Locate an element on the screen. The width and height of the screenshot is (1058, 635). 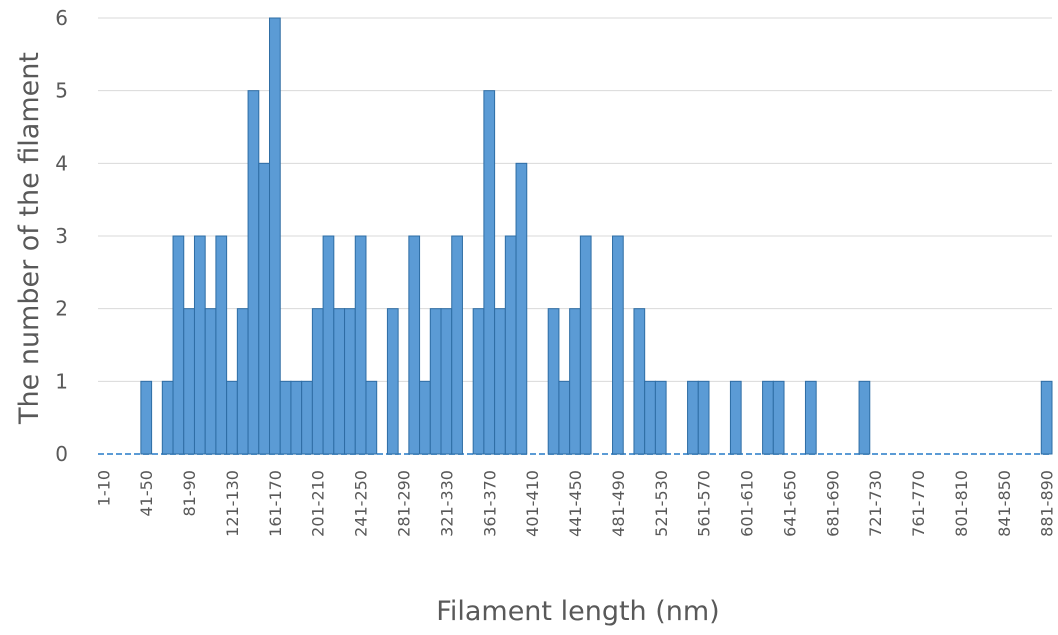
x-tick-label: 41-50 is located at coordinates (146, 493).